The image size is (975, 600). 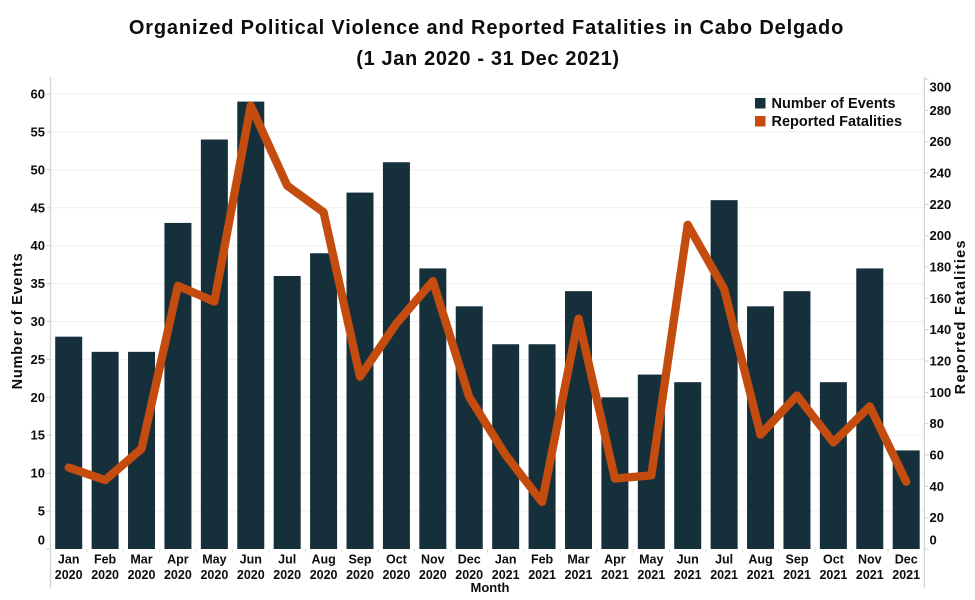 I want to click on svg-text: 180, so click(x=941, y=267).